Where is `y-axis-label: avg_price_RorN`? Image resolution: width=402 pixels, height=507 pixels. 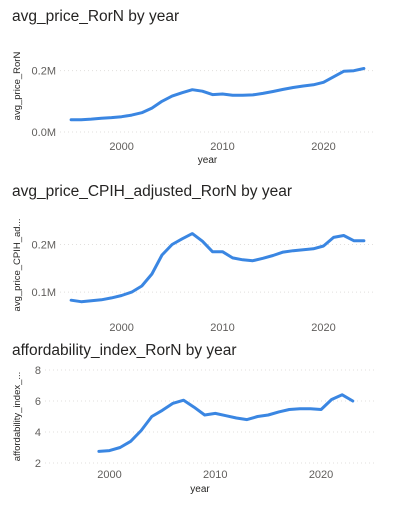 y-axis-label: avg_price_RorN is located at coordinates (17, 86).